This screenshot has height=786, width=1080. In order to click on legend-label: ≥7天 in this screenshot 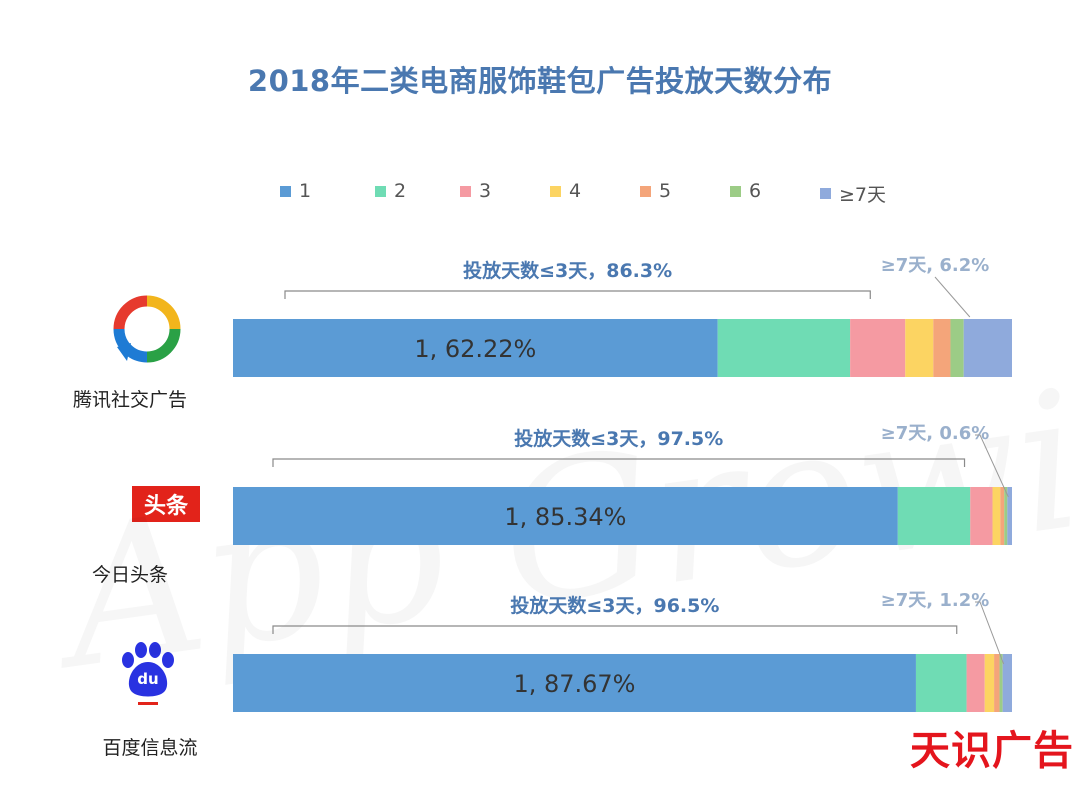, I will do `click(863, 195)`.